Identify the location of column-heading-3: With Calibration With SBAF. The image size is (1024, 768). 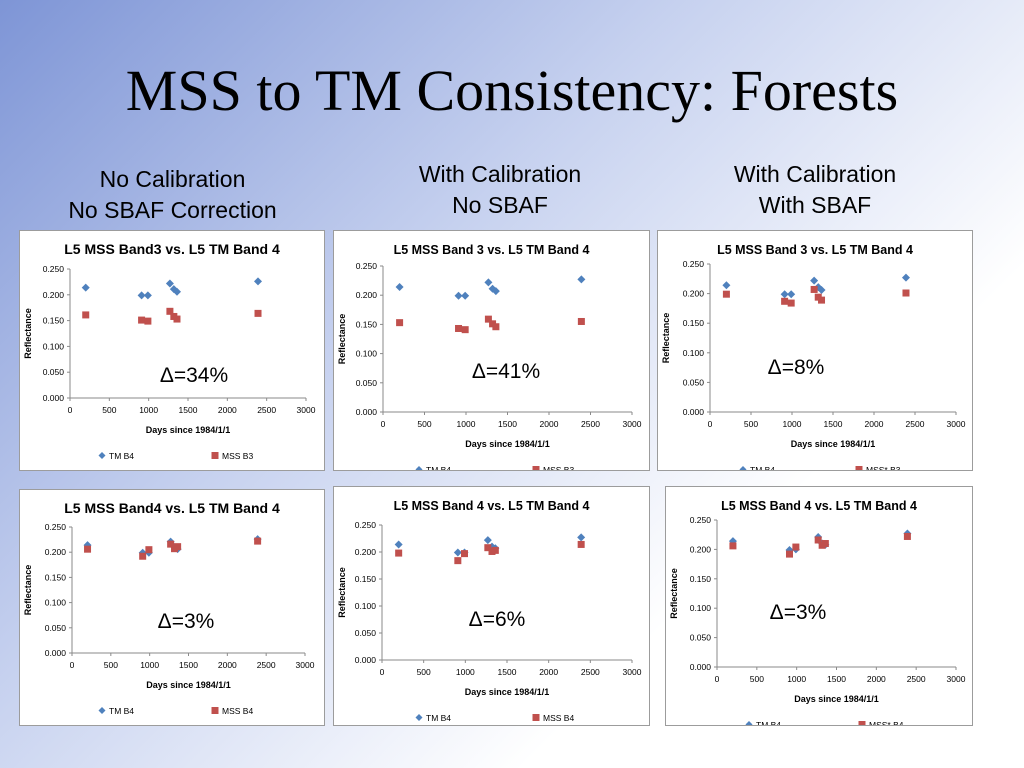
(815, 190).